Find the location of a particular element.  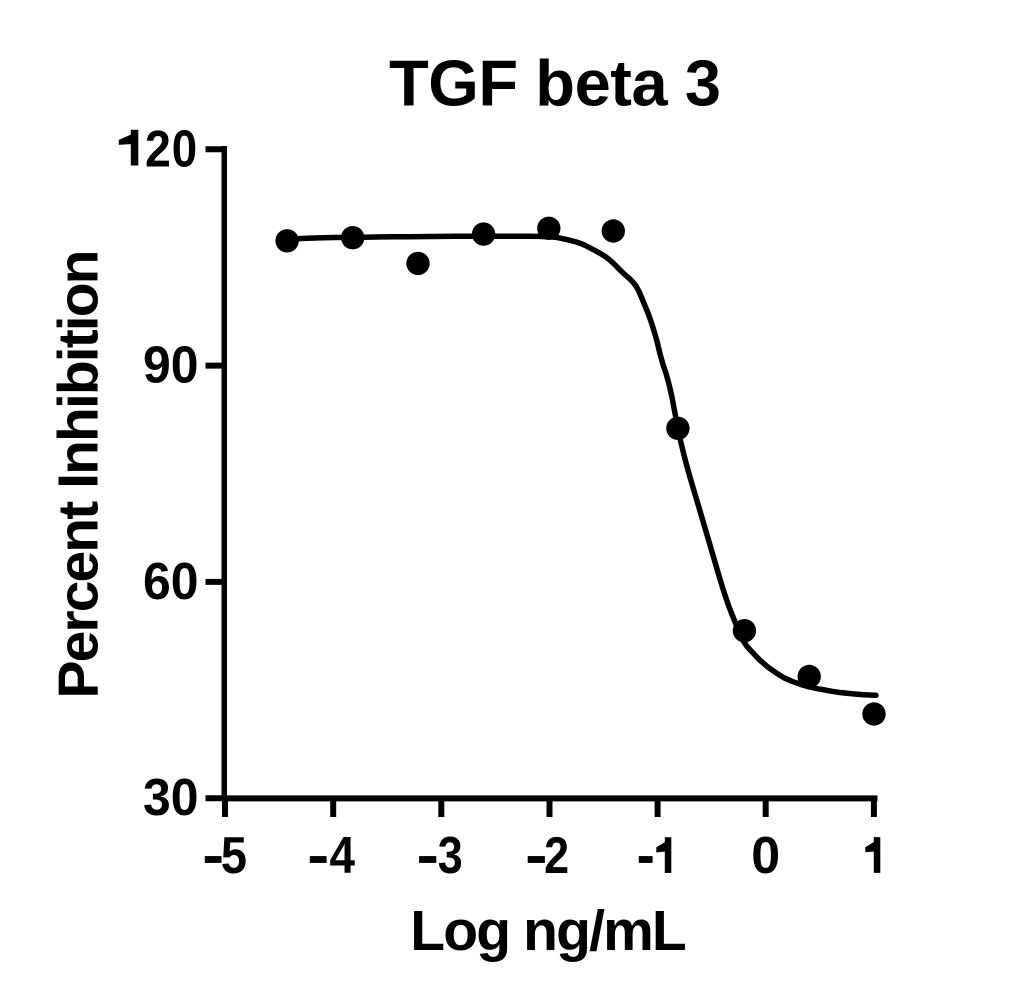

svg-text: 5 is located at coordinates (234, 856).